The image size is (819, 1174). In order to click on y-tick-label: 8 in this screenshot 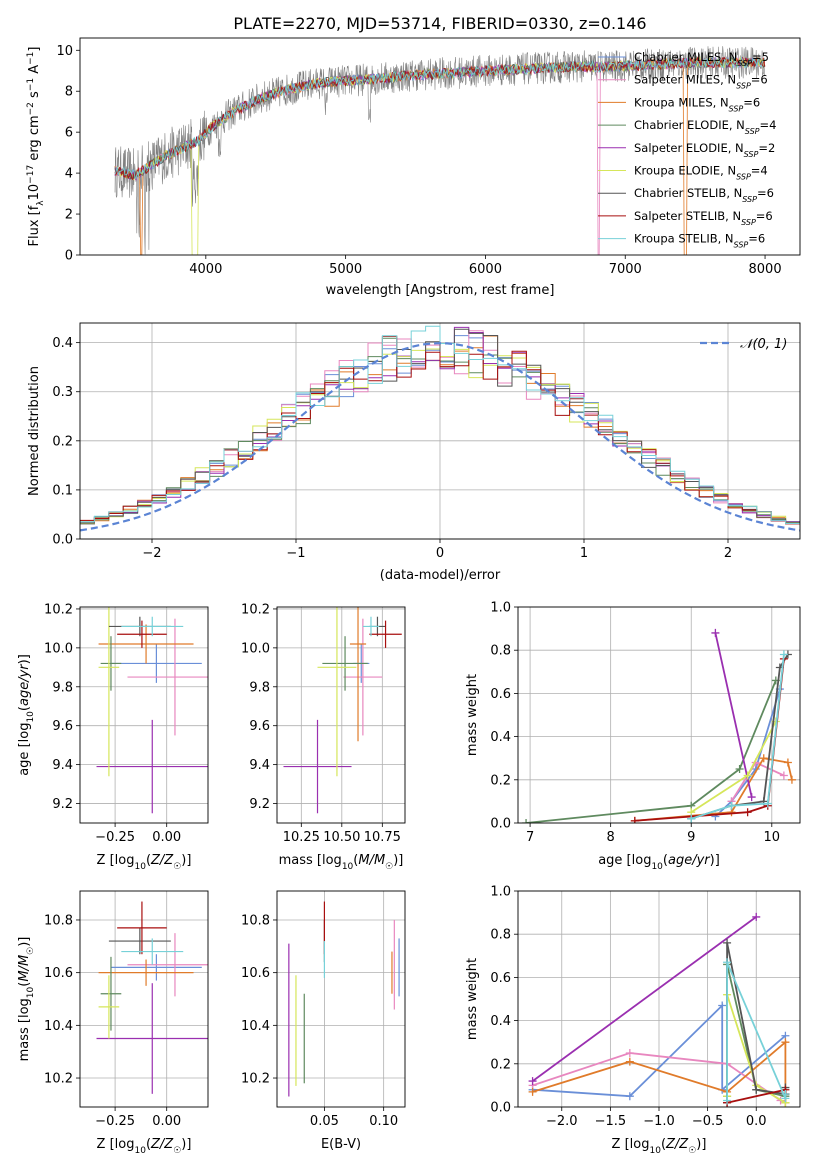, I will do `click(69, 92)`.